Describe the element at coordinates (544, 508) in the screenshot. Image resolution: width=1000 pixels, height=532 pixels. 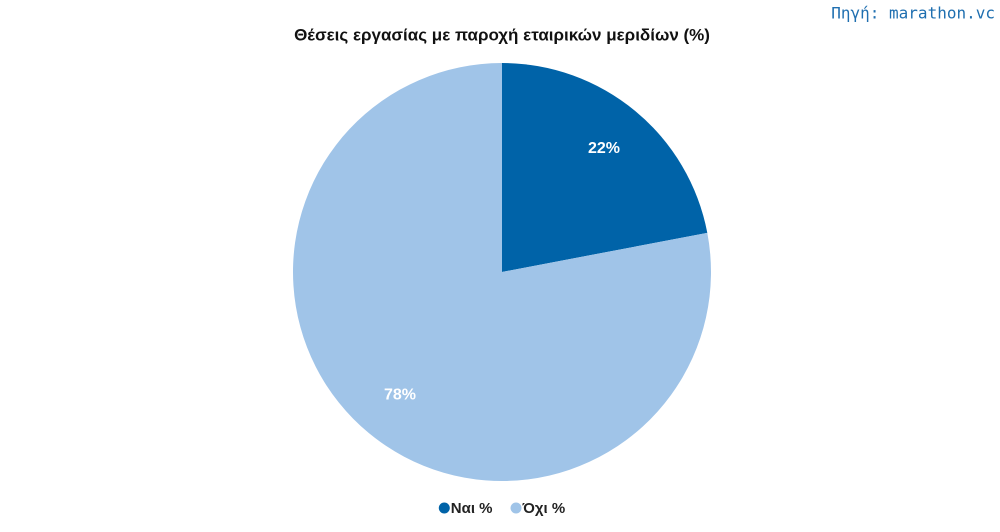
I see `legend-label: Όχι %` at that location.